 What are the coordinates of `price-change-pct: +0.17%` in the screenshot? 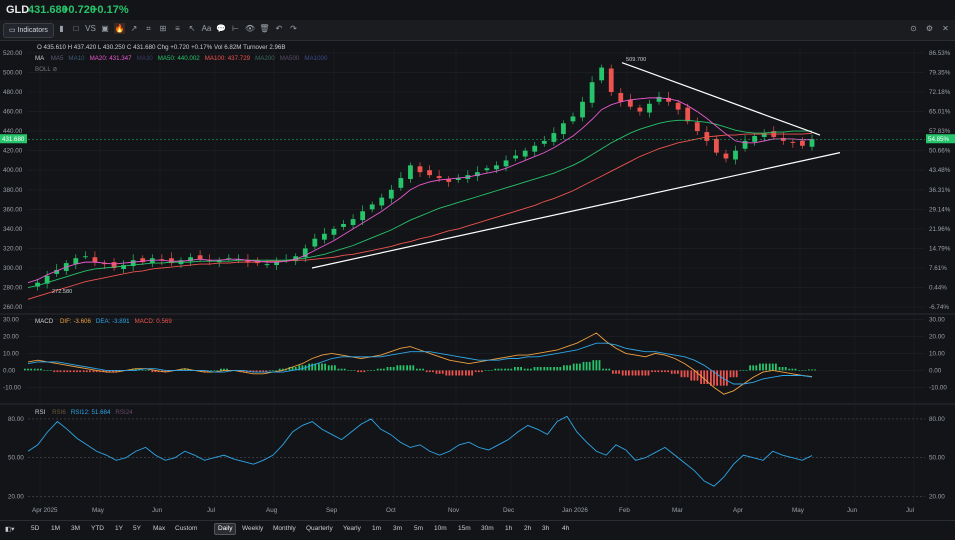 It's located at (110, 10).